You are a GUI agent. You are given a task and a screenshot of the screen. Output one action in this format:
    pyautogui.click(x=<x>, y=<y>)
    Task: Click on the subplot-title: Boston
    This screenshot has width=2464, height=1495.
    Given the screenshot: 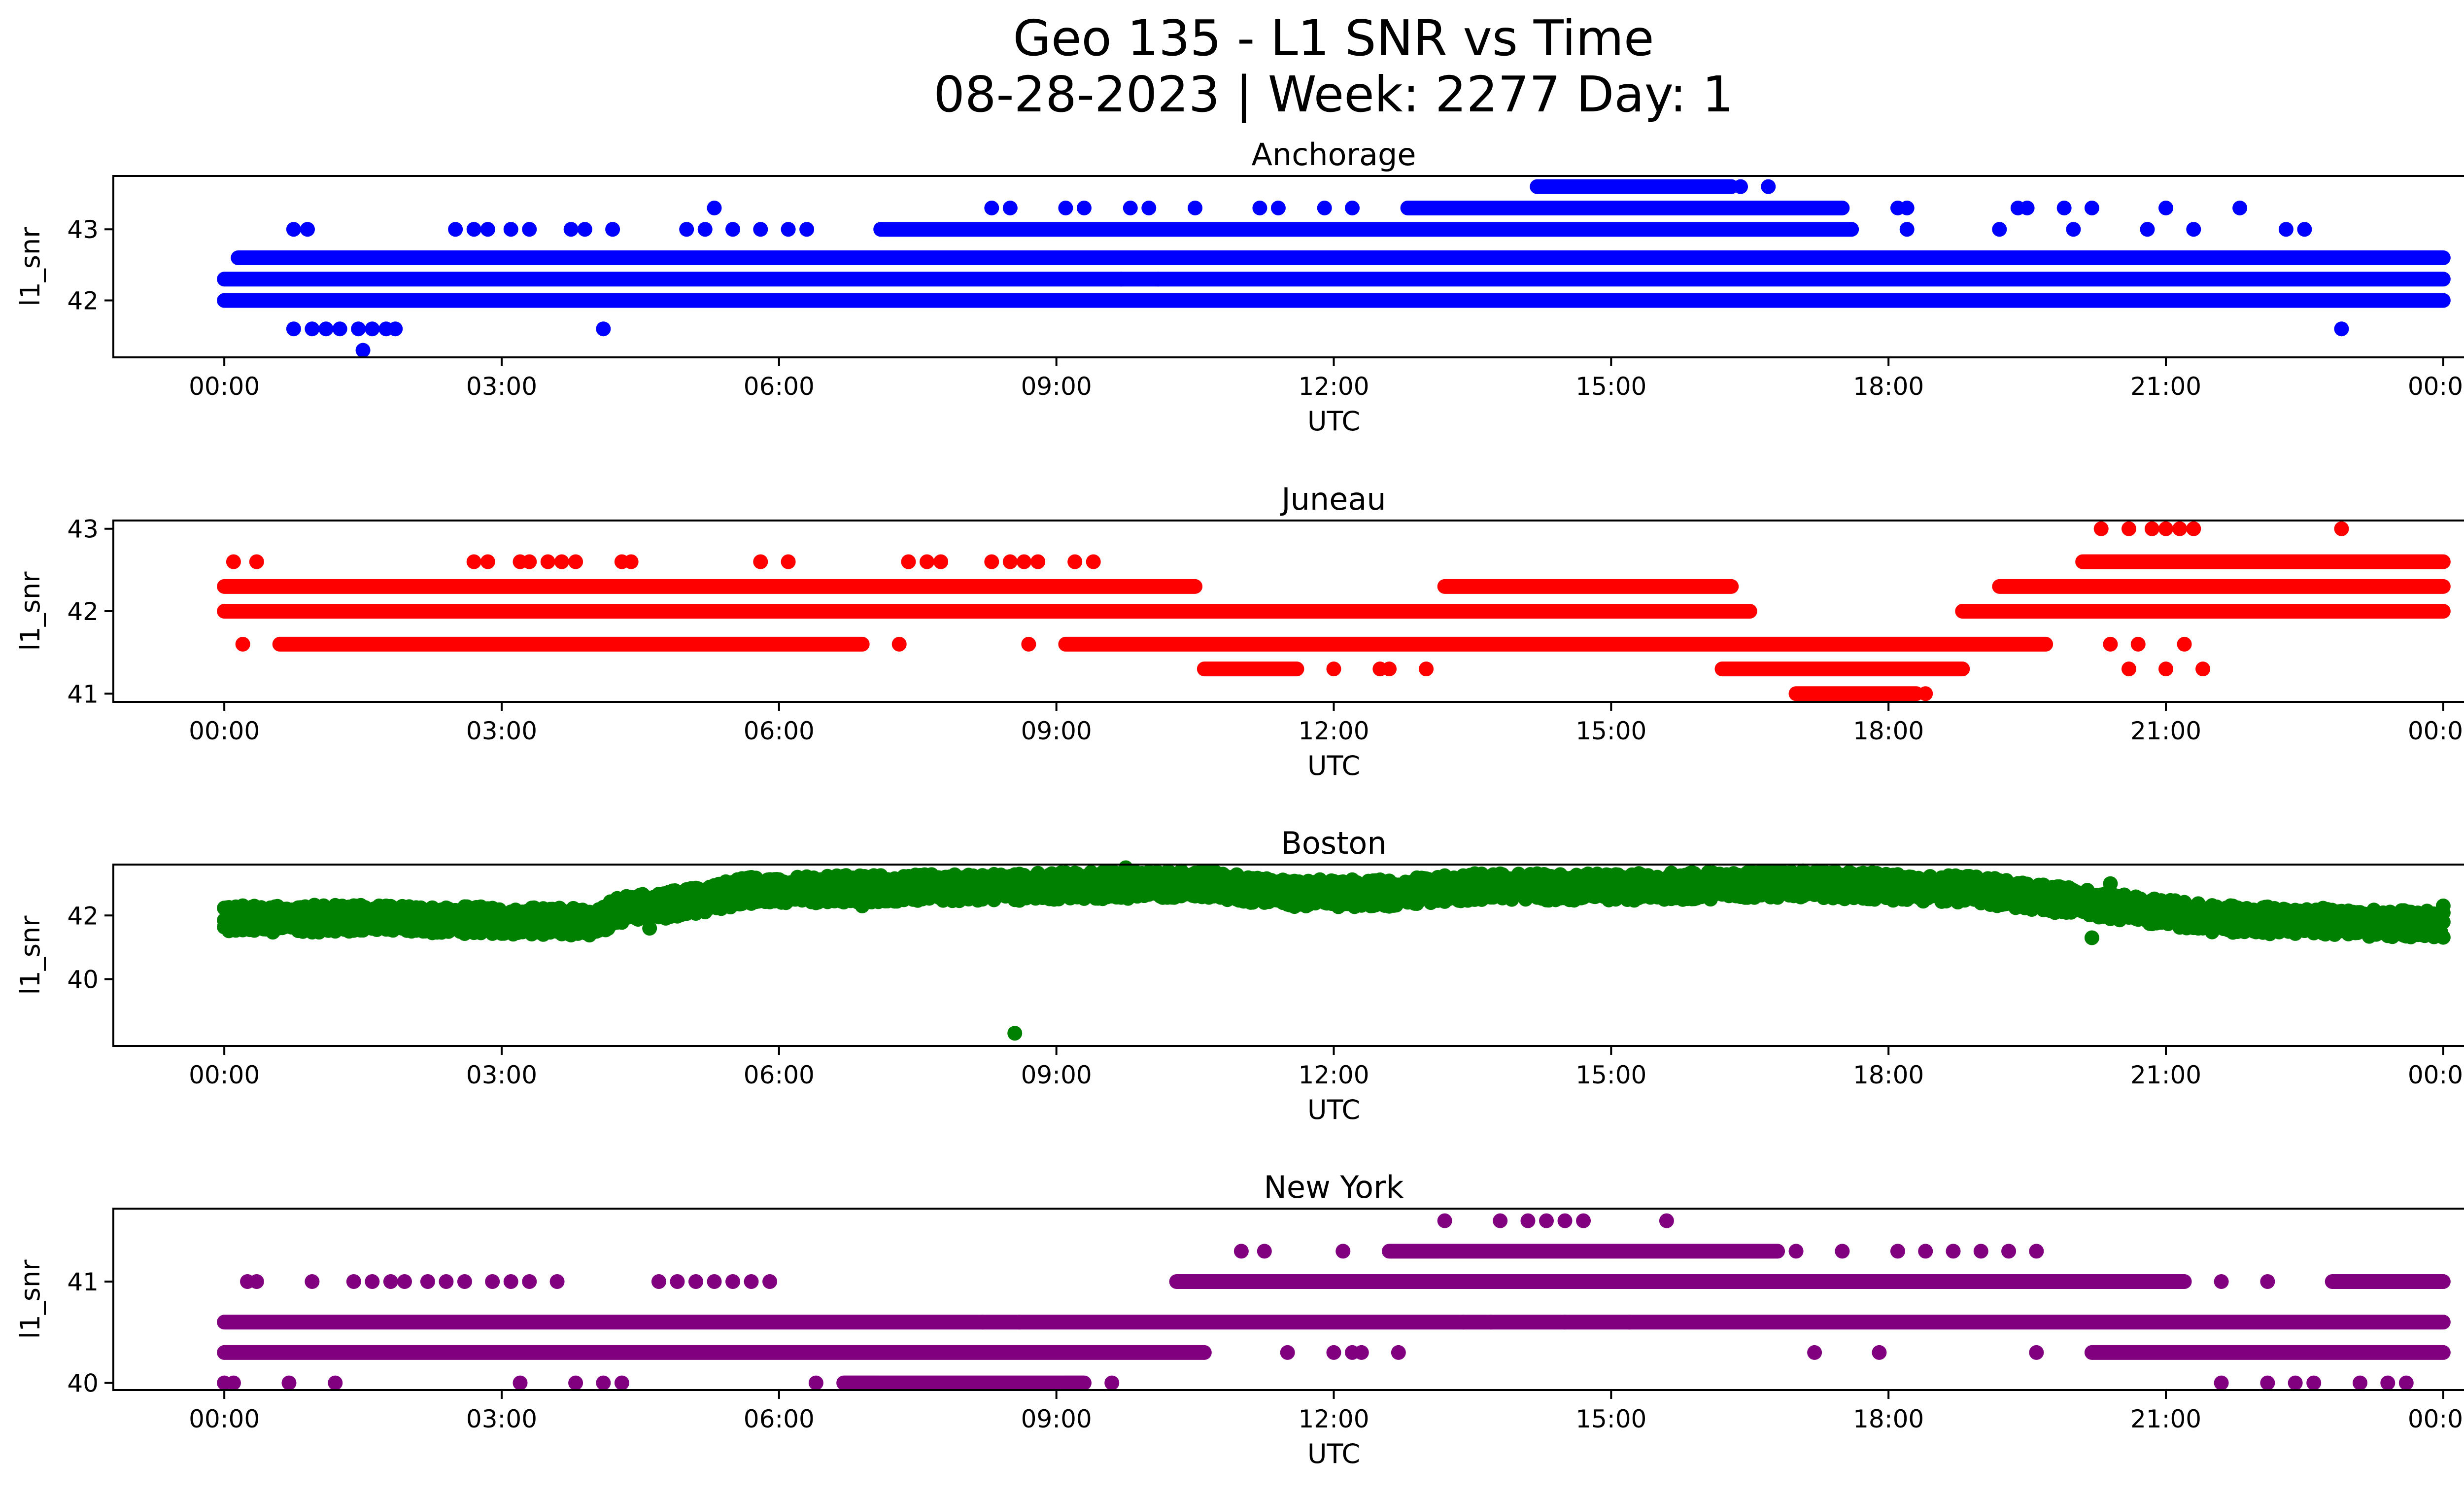 What is the action you would take?
    pyautogui.click(x=1333, y=843)
    